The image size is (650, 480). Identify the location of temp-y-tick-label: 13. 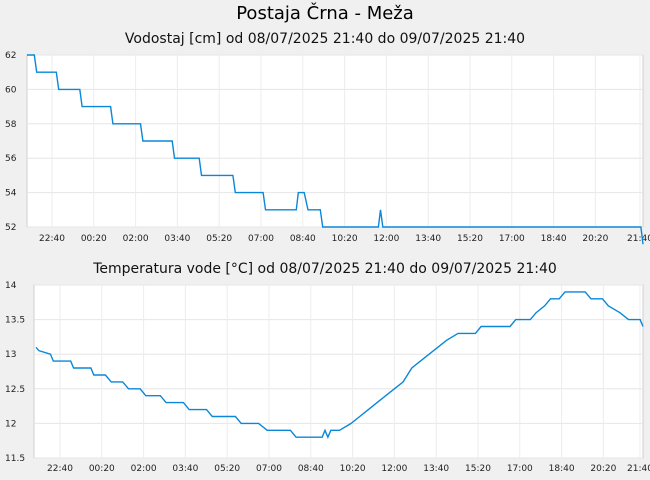
(10, 355).